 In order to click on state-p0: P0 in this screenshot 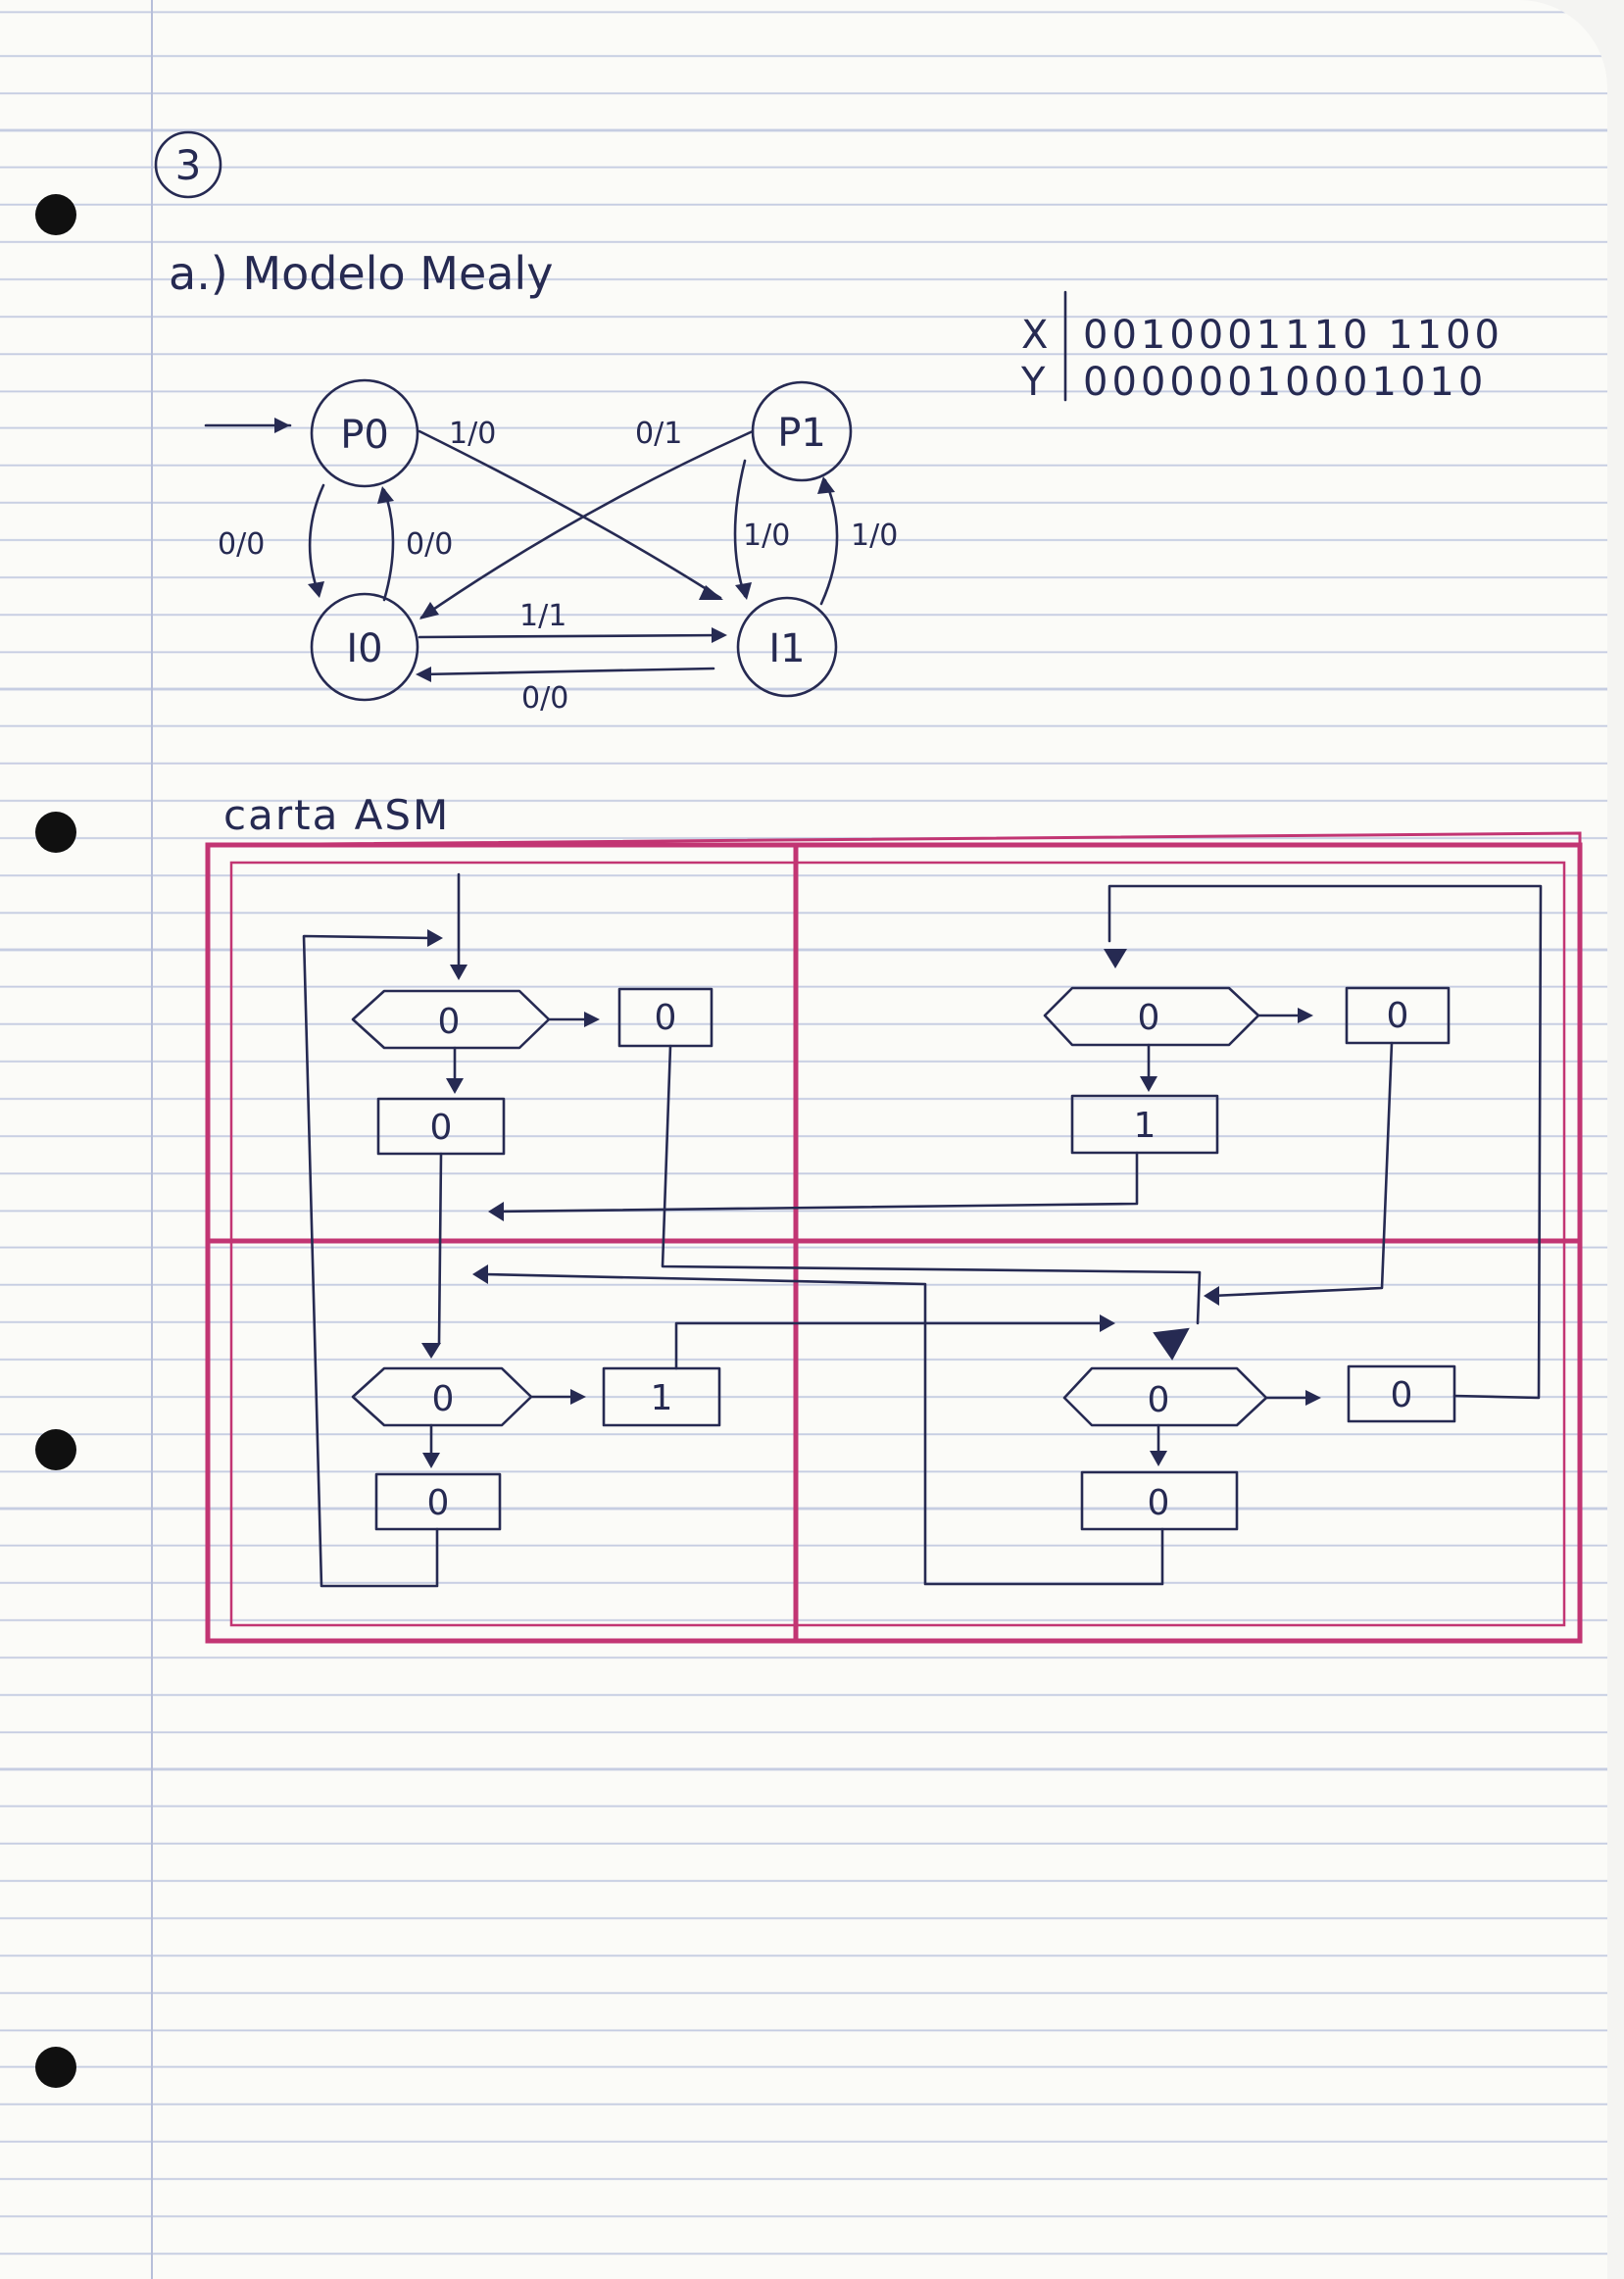, I will do `click(364, 433)`.